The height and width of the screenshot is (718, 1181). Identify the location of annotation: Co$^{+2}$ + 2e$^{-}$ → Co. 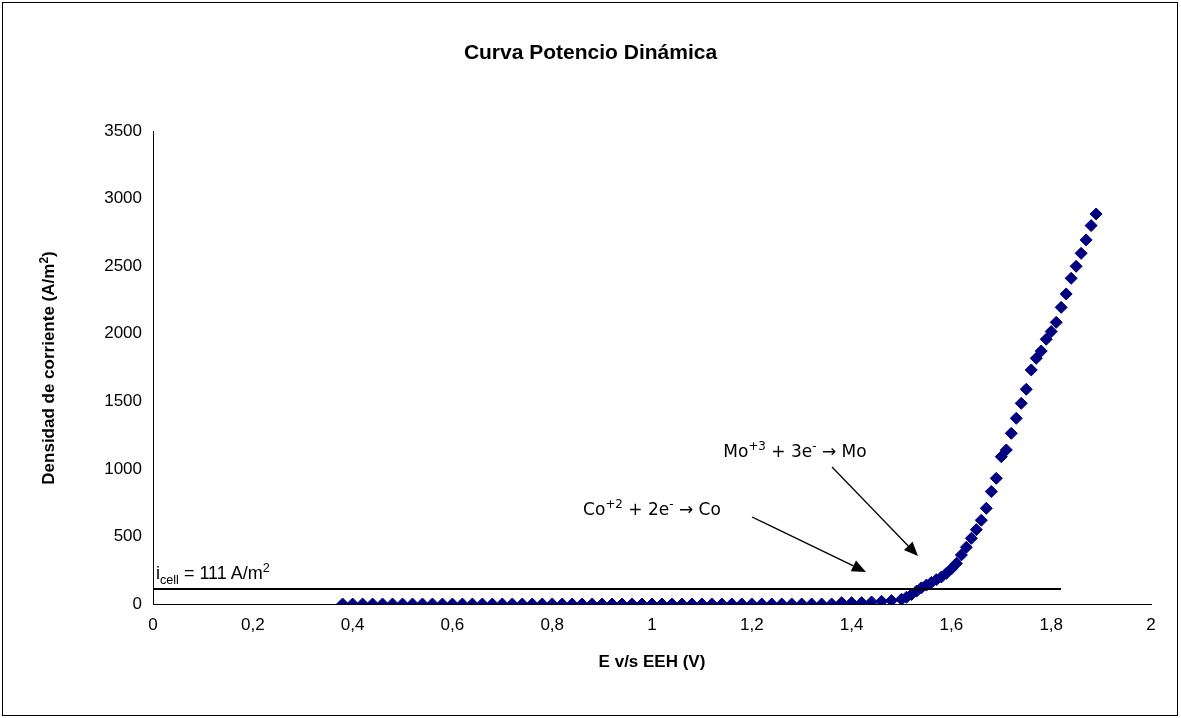
(652, 508).